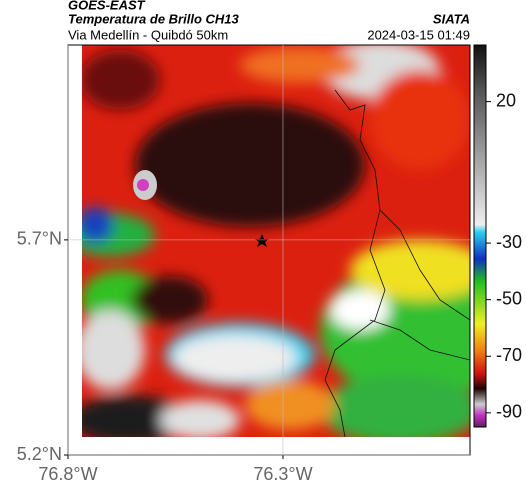  What do you see at coordinates (509, 355) in the screenshot?
I see `colorbar-tick-label: -70` at bounding box center [509, 355].